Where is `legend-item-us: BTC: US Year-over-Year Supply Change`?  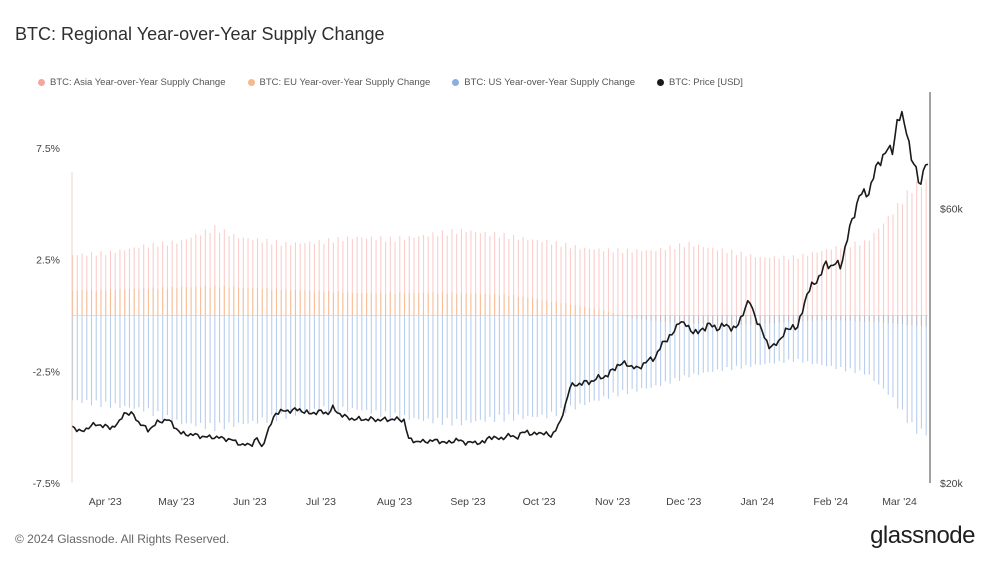
legend-item-us: BTC: US Year-over-Year Supply Change is located at coordinates (543, 82).